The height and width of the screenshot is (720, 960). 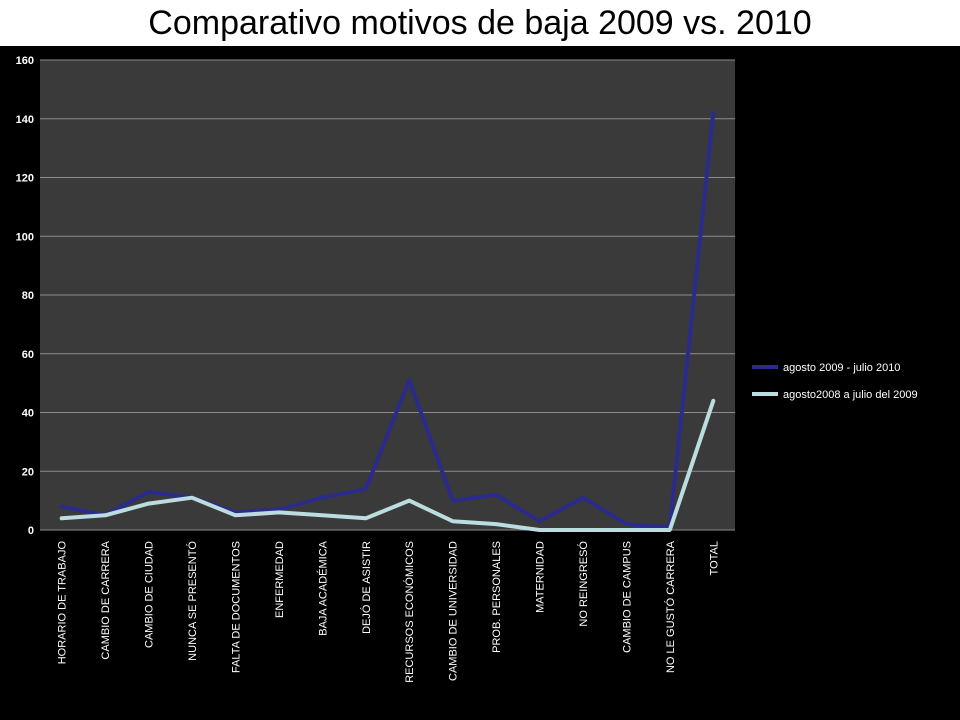 I want to click on x-tick-label: ENFERMEDAD, so click(x=280, y=579).